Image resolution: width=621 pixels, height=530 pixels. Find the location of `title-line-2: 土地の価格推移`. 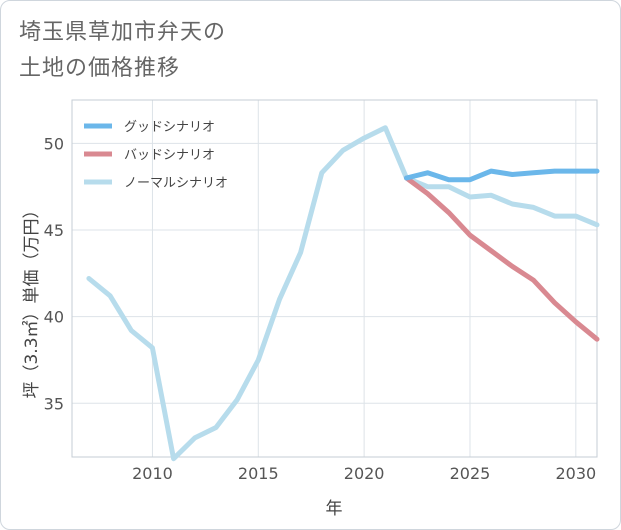

title-line-2: 土地の価格推移 is located at coordinates (100, 68).